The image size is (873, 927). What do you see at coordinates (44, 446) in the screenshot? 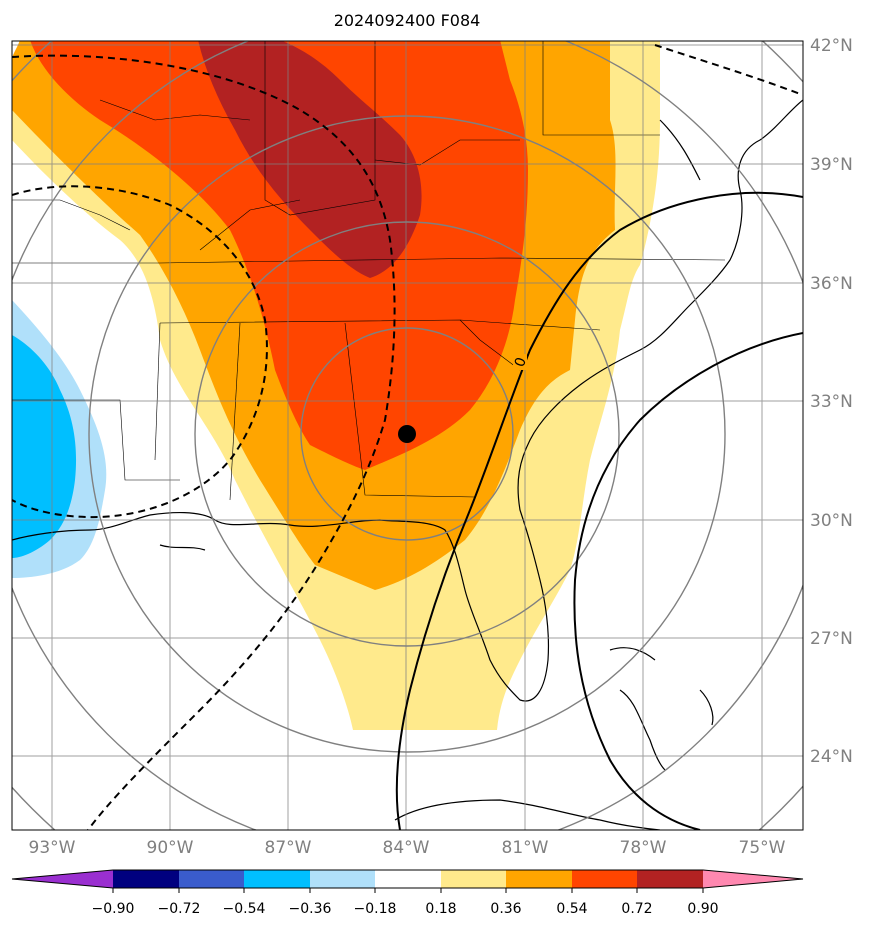
I see `contour-fill-blue` at bounding box center [44, 446].